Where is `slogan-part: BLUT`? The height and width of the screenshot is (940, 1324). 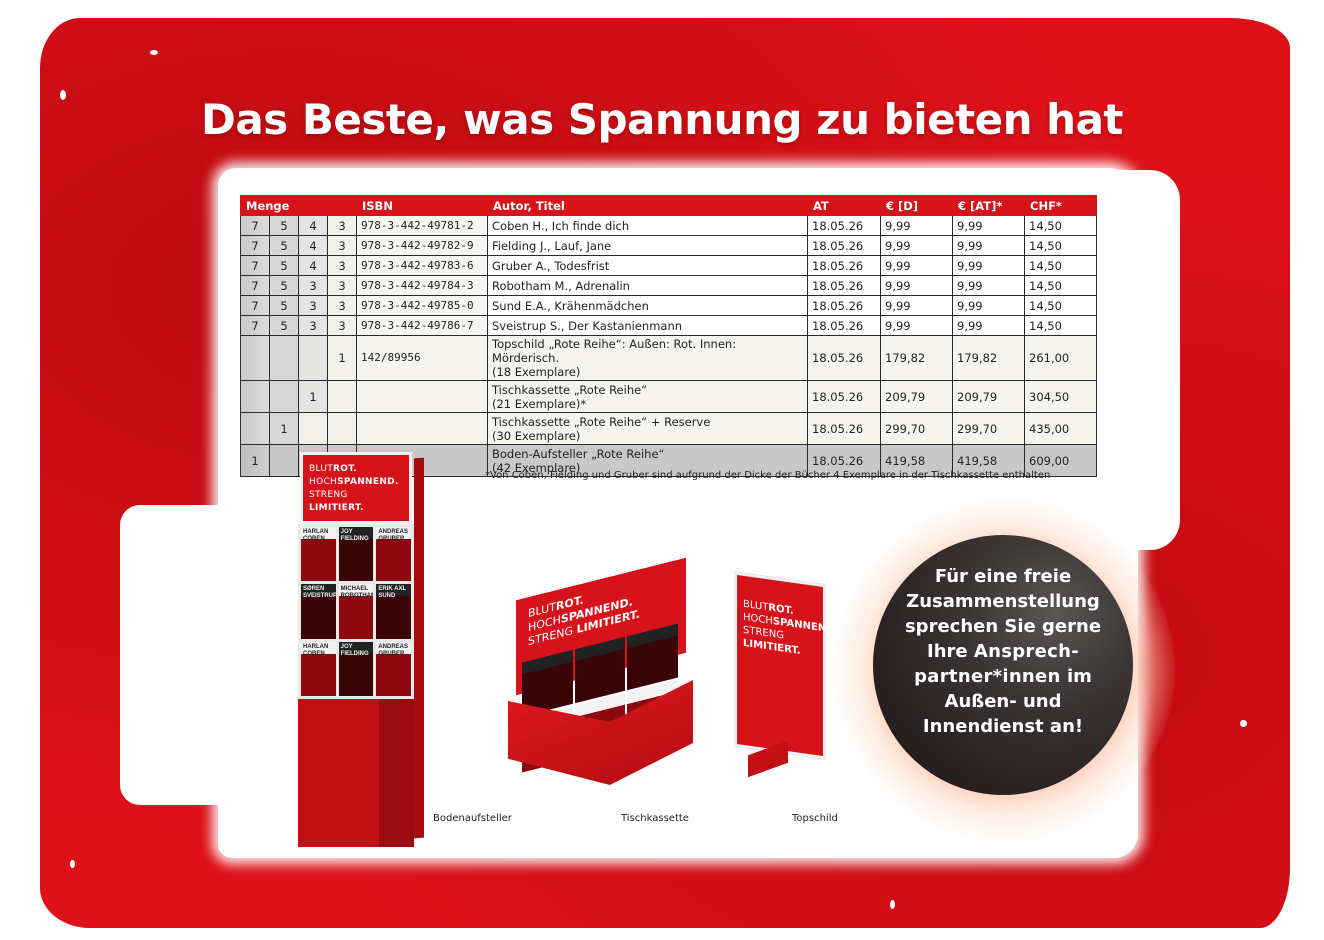
slogan-part: BLUT is located at coordinates (321, 469).